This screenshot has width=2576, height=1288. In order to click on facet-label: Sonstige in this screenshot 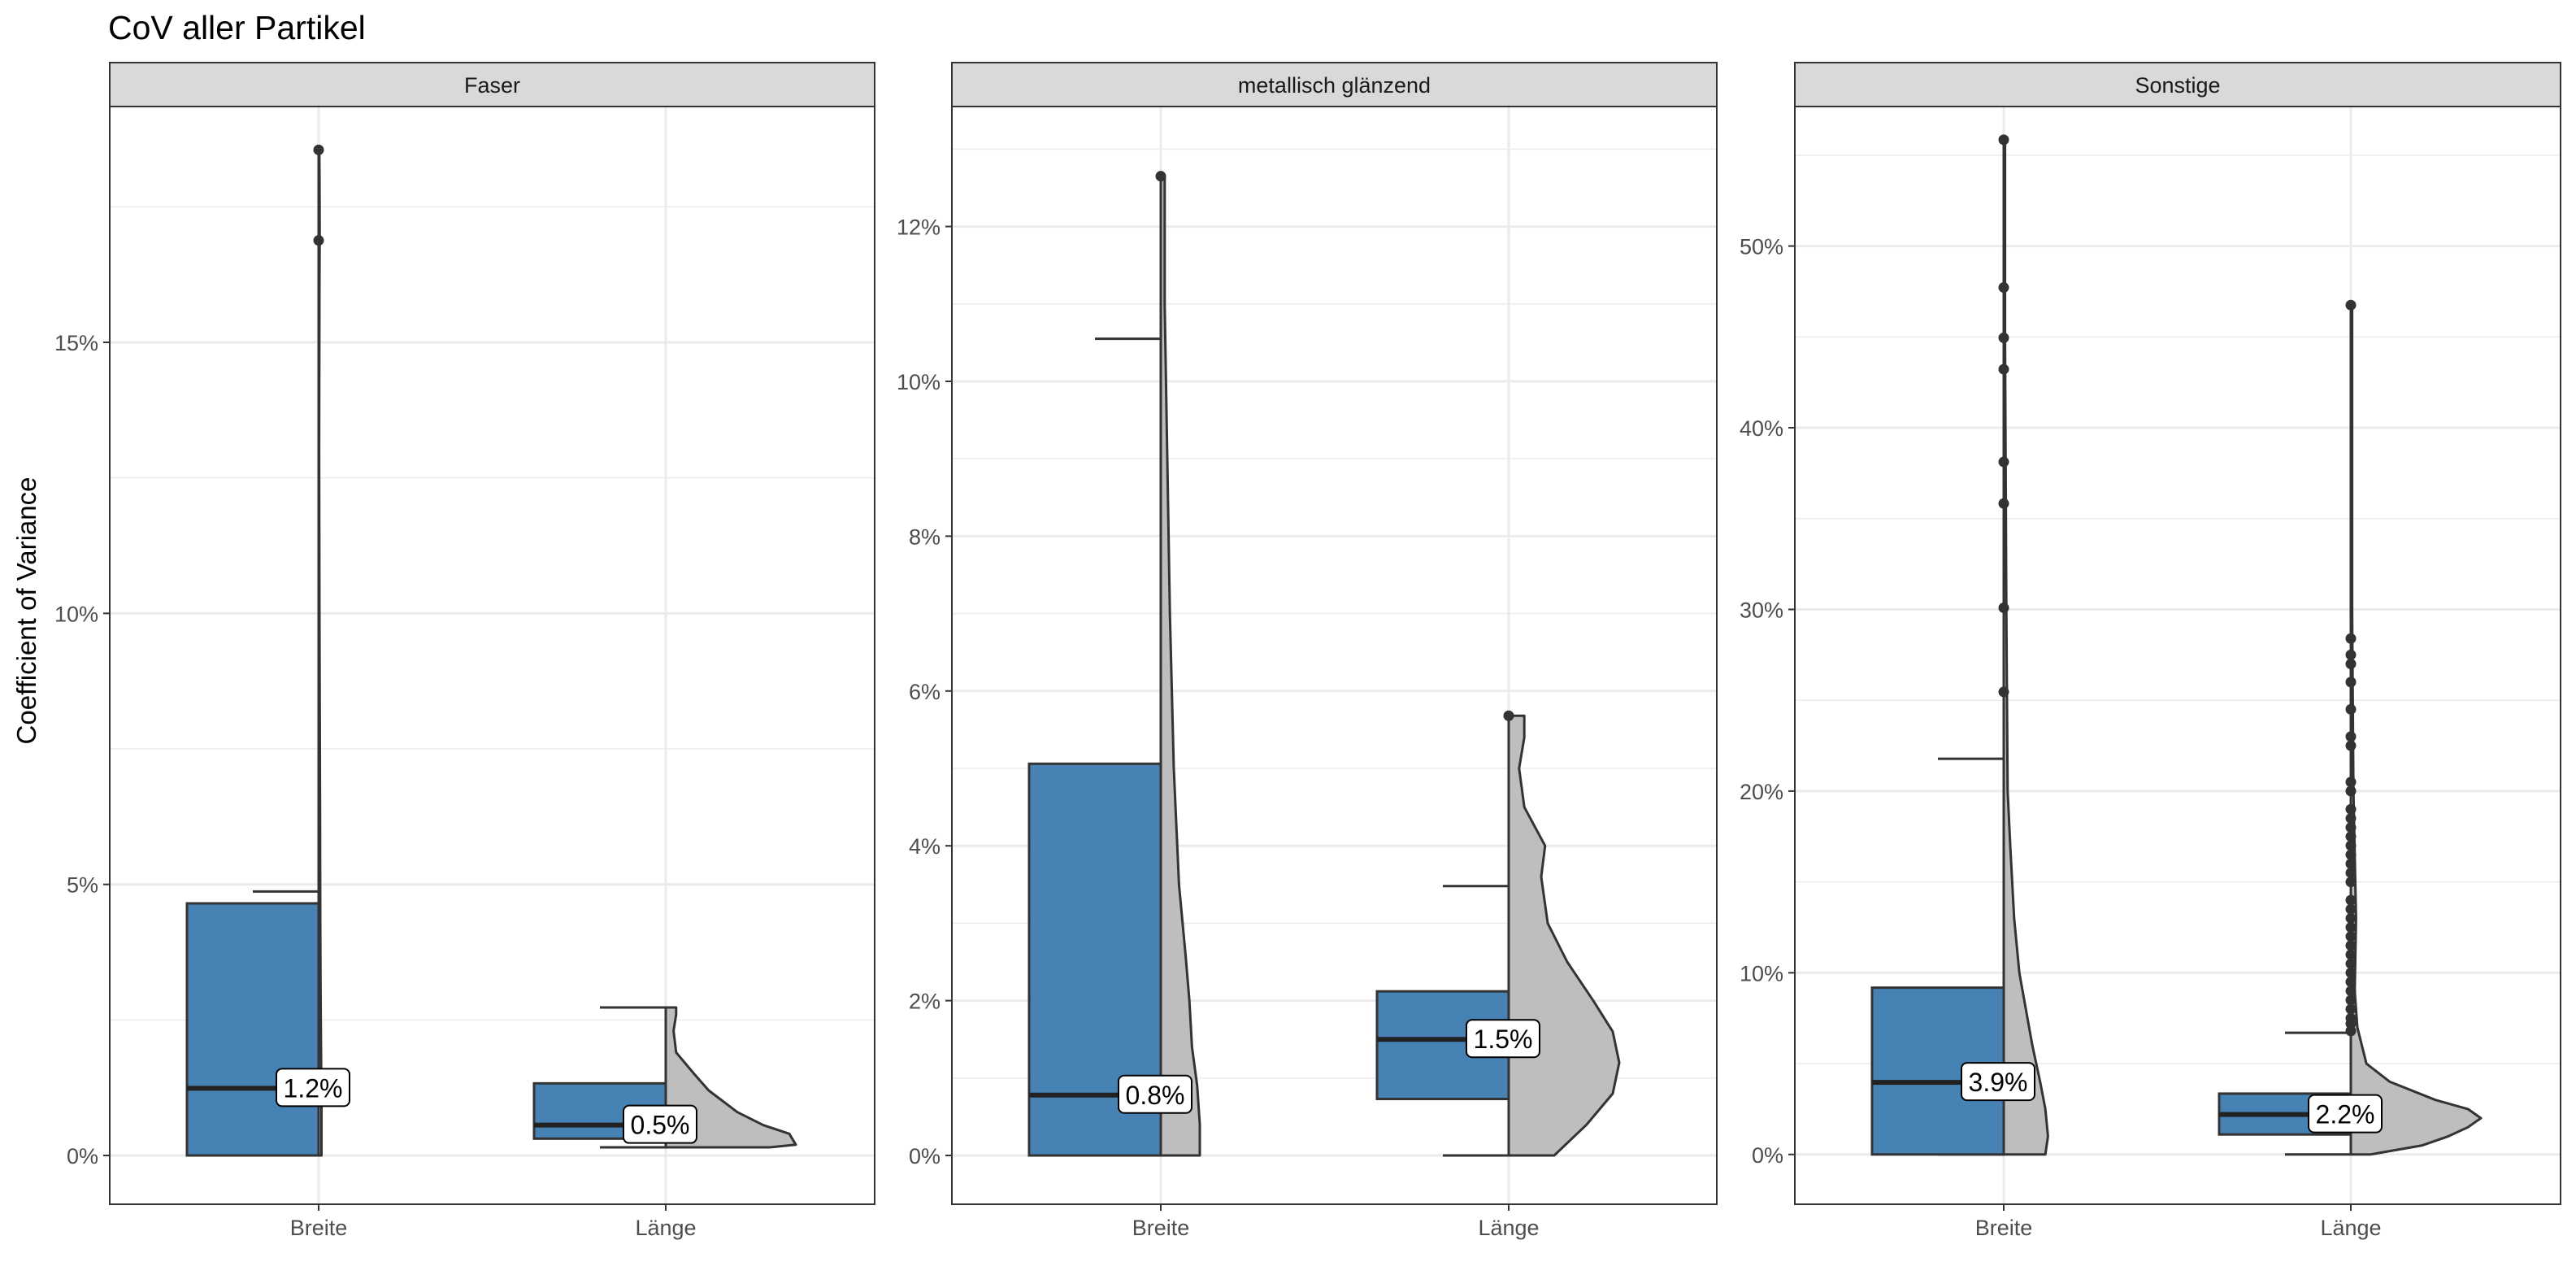, I will do `click(2177, 86)`.